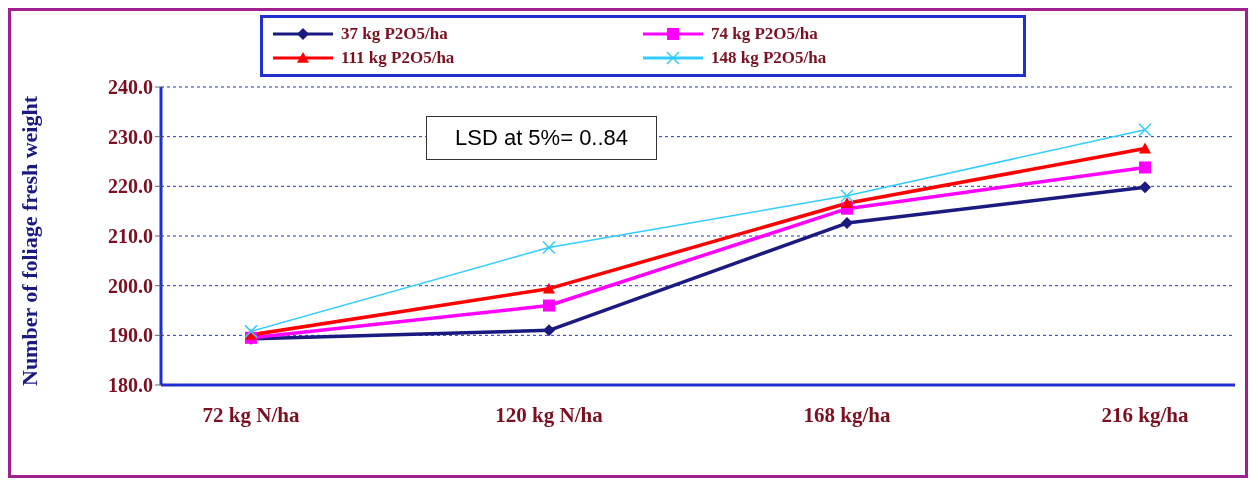  I want to click on y-tick-label: 190.0, so click(130, 335).